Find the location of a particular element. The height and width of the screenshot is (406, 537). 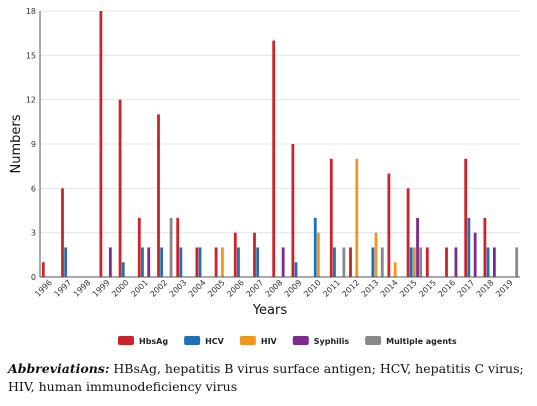

y-tick-label: 9 is located at coordinates (33, 144).